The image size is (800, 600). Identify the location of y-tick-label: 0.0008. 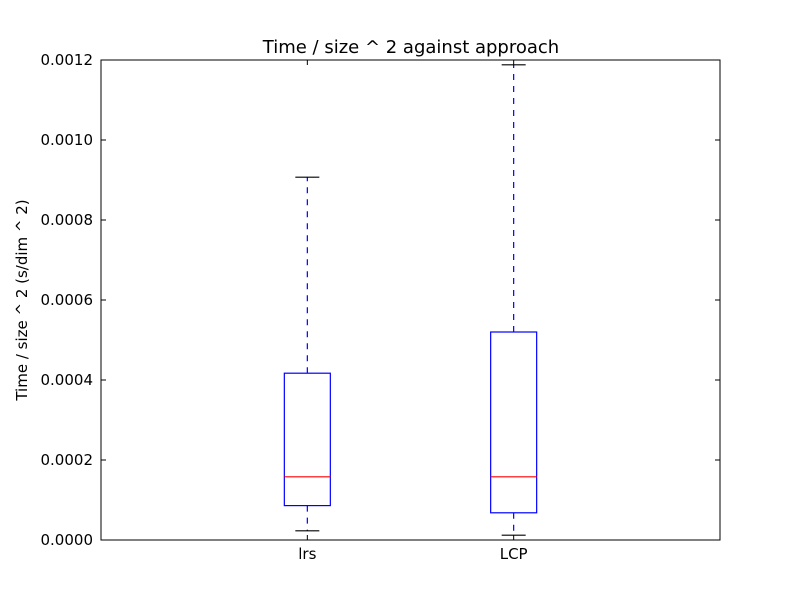
(67, 220).